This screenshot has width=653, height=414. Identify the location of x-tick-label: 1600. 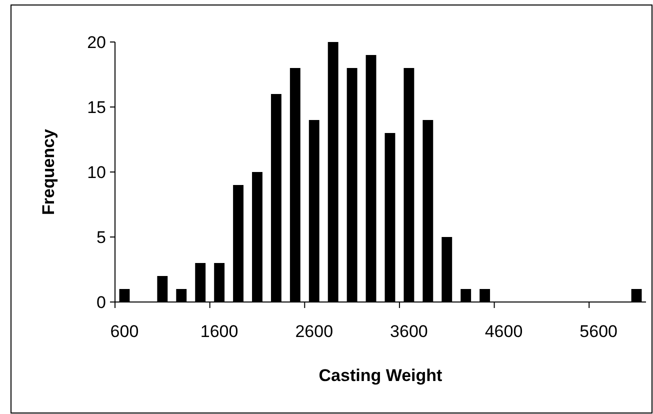
(219, 331).